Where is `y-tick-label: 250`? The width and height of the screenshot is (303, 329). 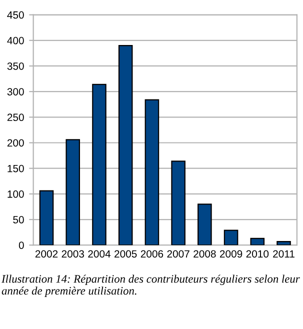 y-tick-label: 250 is located at coordinates (15, 118).